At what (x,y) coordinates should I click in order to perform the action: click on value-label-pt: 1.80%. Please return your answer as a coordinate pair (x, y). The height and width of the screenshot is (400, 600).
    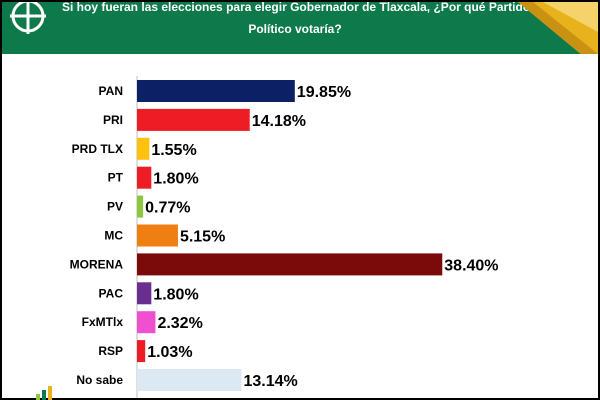
    Looking at the image, I should click on (175, 179).